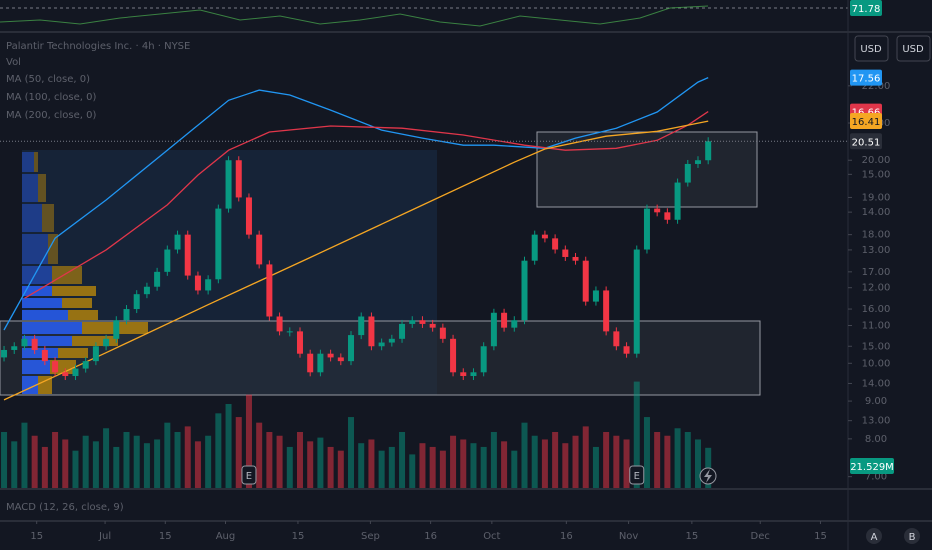  Describe the element at coordinates (876, 477) in the screenshot. I see `y2-tick-label: 7.00` at that location.